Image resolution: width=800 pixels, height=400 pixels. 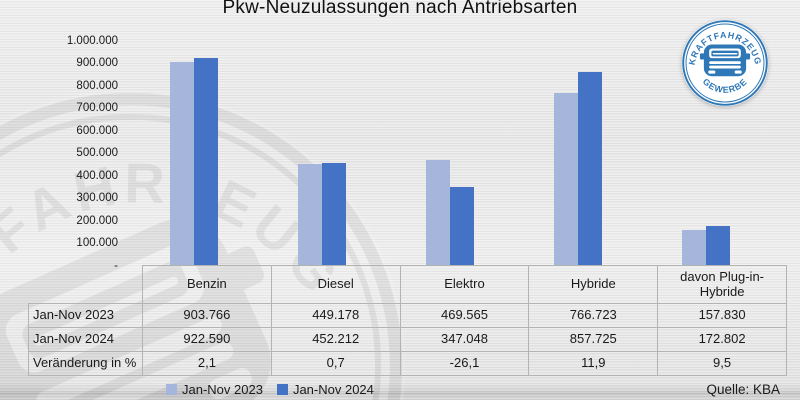 What do you see at coordinates (593, 284) in the screenshot?
I see `column-header-hybride: Hybride` at bounding box center [593, 284].